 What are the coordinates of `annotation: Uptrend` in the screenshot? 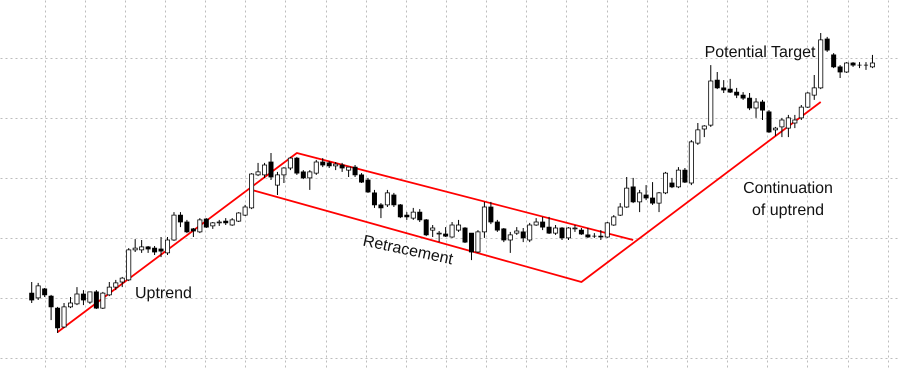 It's located at (163, 293).